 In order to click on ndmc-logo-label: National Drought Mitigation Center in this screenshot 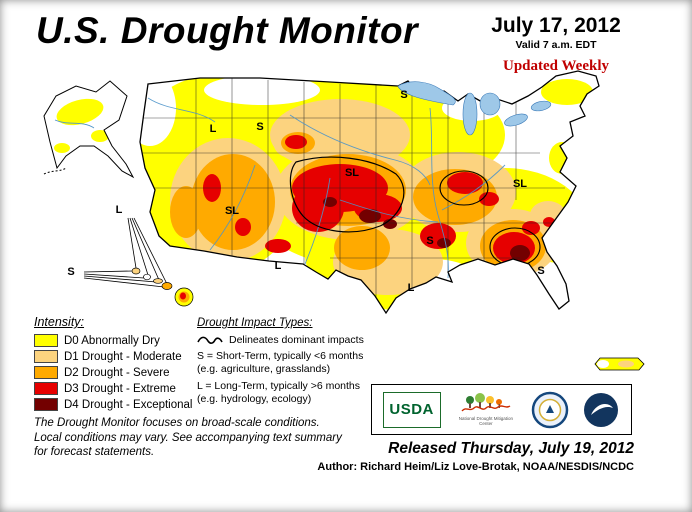, I will do `click(486, 421)`.